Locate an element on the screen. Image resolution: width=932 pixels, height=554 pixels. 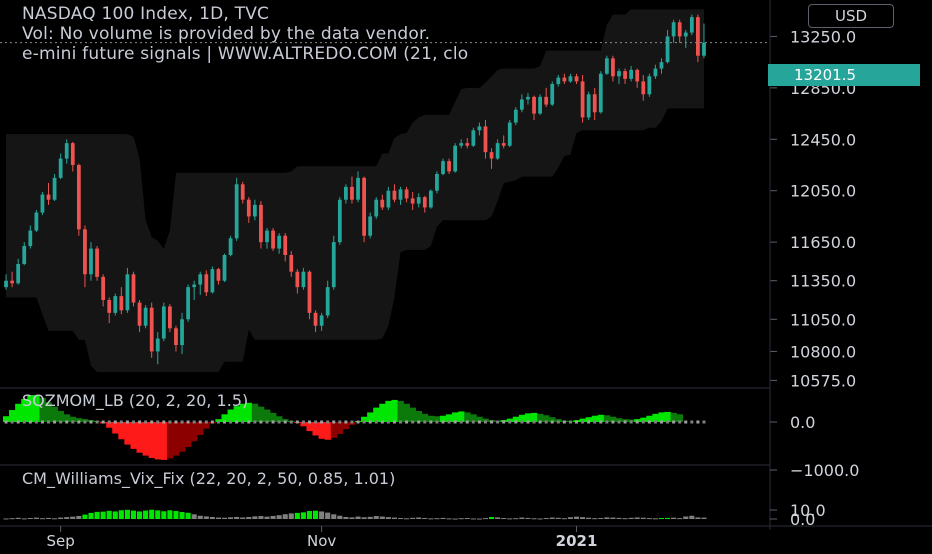
sqzmom-legend: SQZMOM_LB (20, 2, 20, 1.5) is located at coordinates (135, 400).